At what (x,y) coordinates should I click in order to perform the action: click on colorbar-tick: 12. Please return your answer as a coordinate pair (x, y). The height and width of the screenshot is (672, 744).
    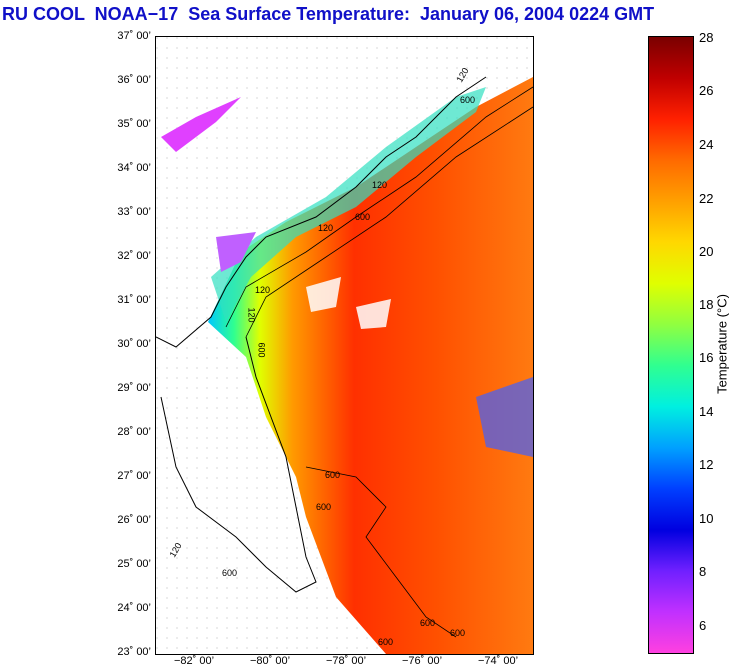
    Looking at the image, I should click on (706, 464).